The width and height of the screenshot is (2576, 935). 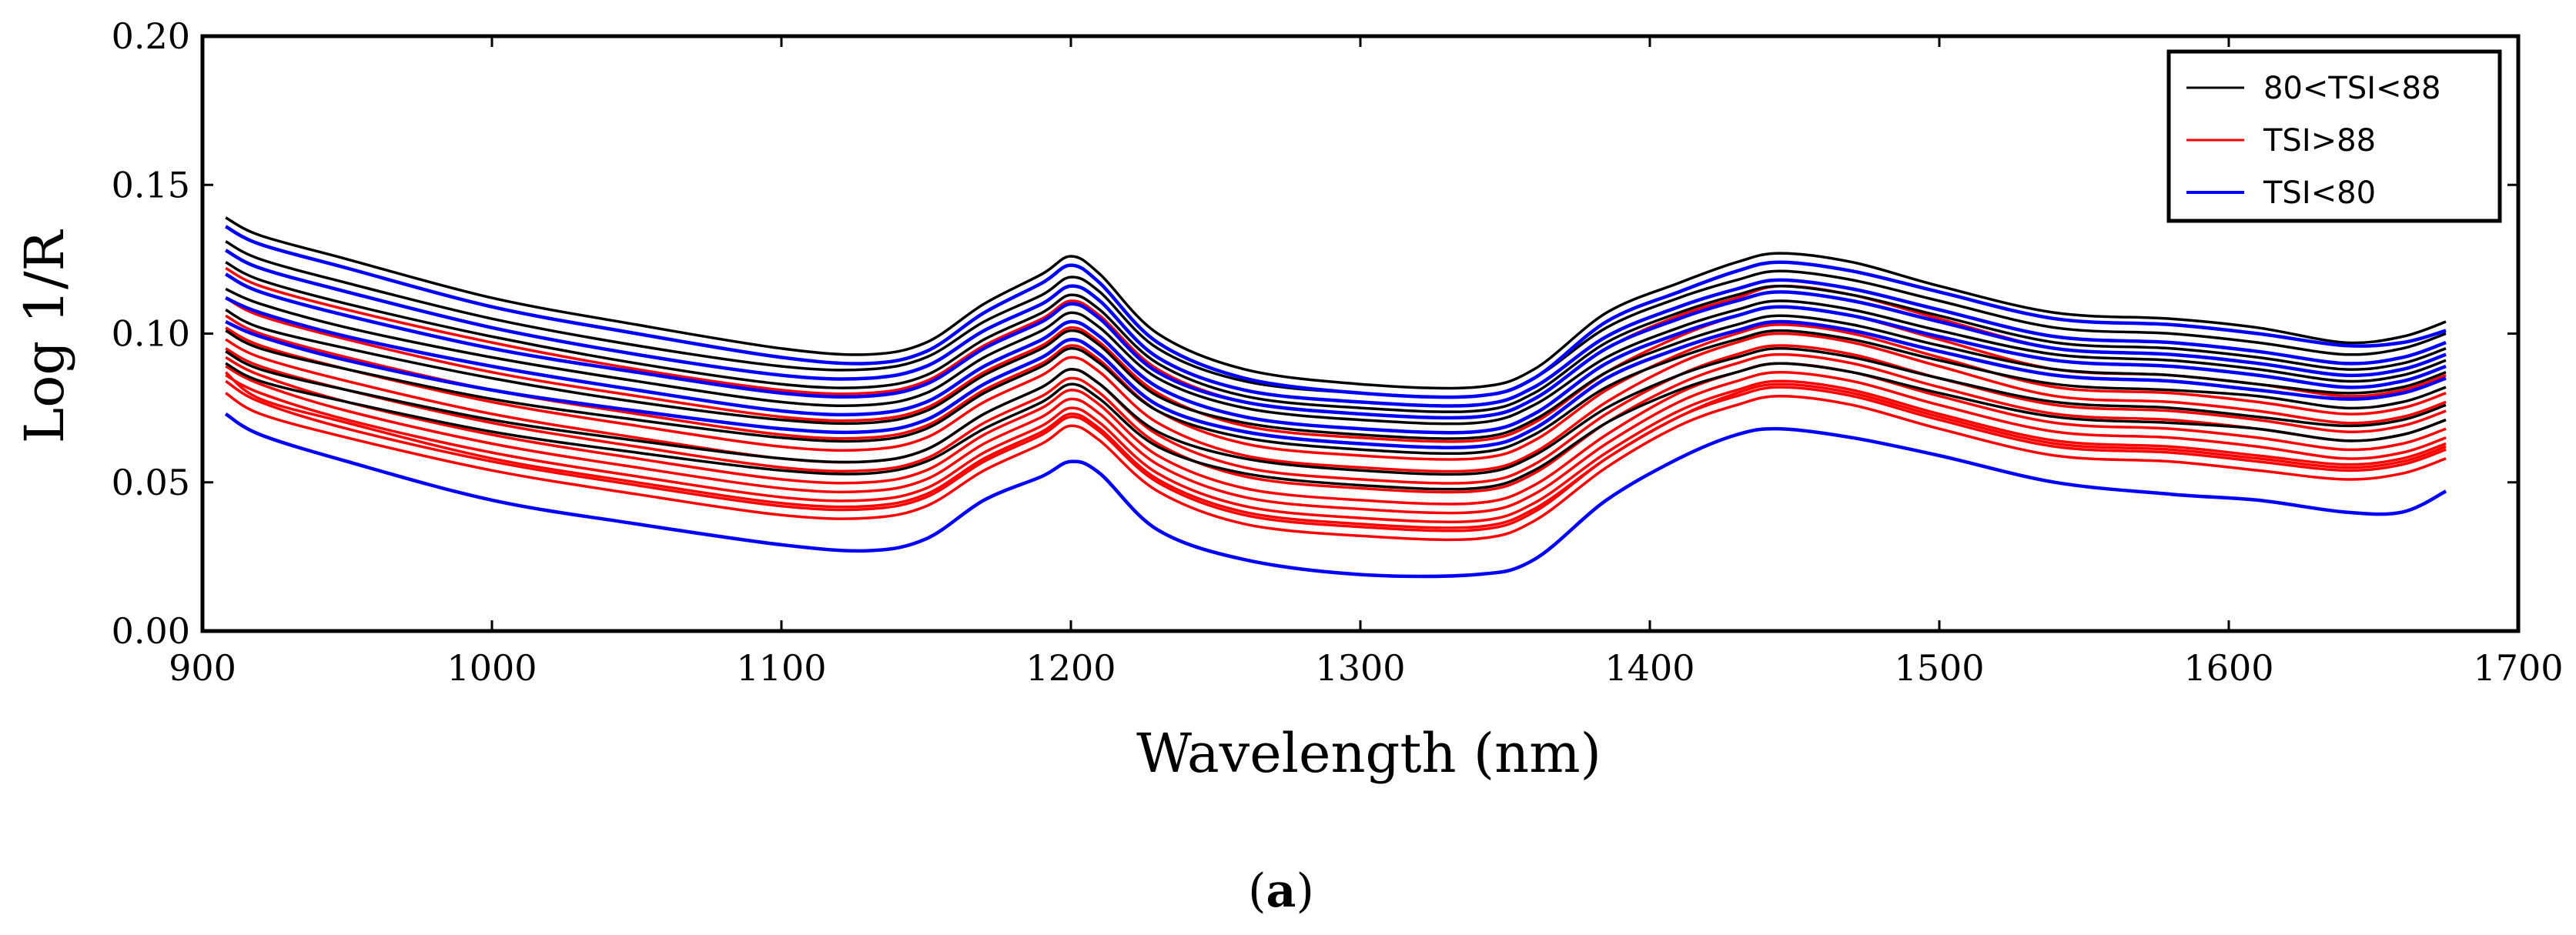 What do you see at coordinates (2352, 89) in the screenshot?
I see `legend-label-80-tsi-88: 80<TSI<88` at bounding box center [2352, 89].